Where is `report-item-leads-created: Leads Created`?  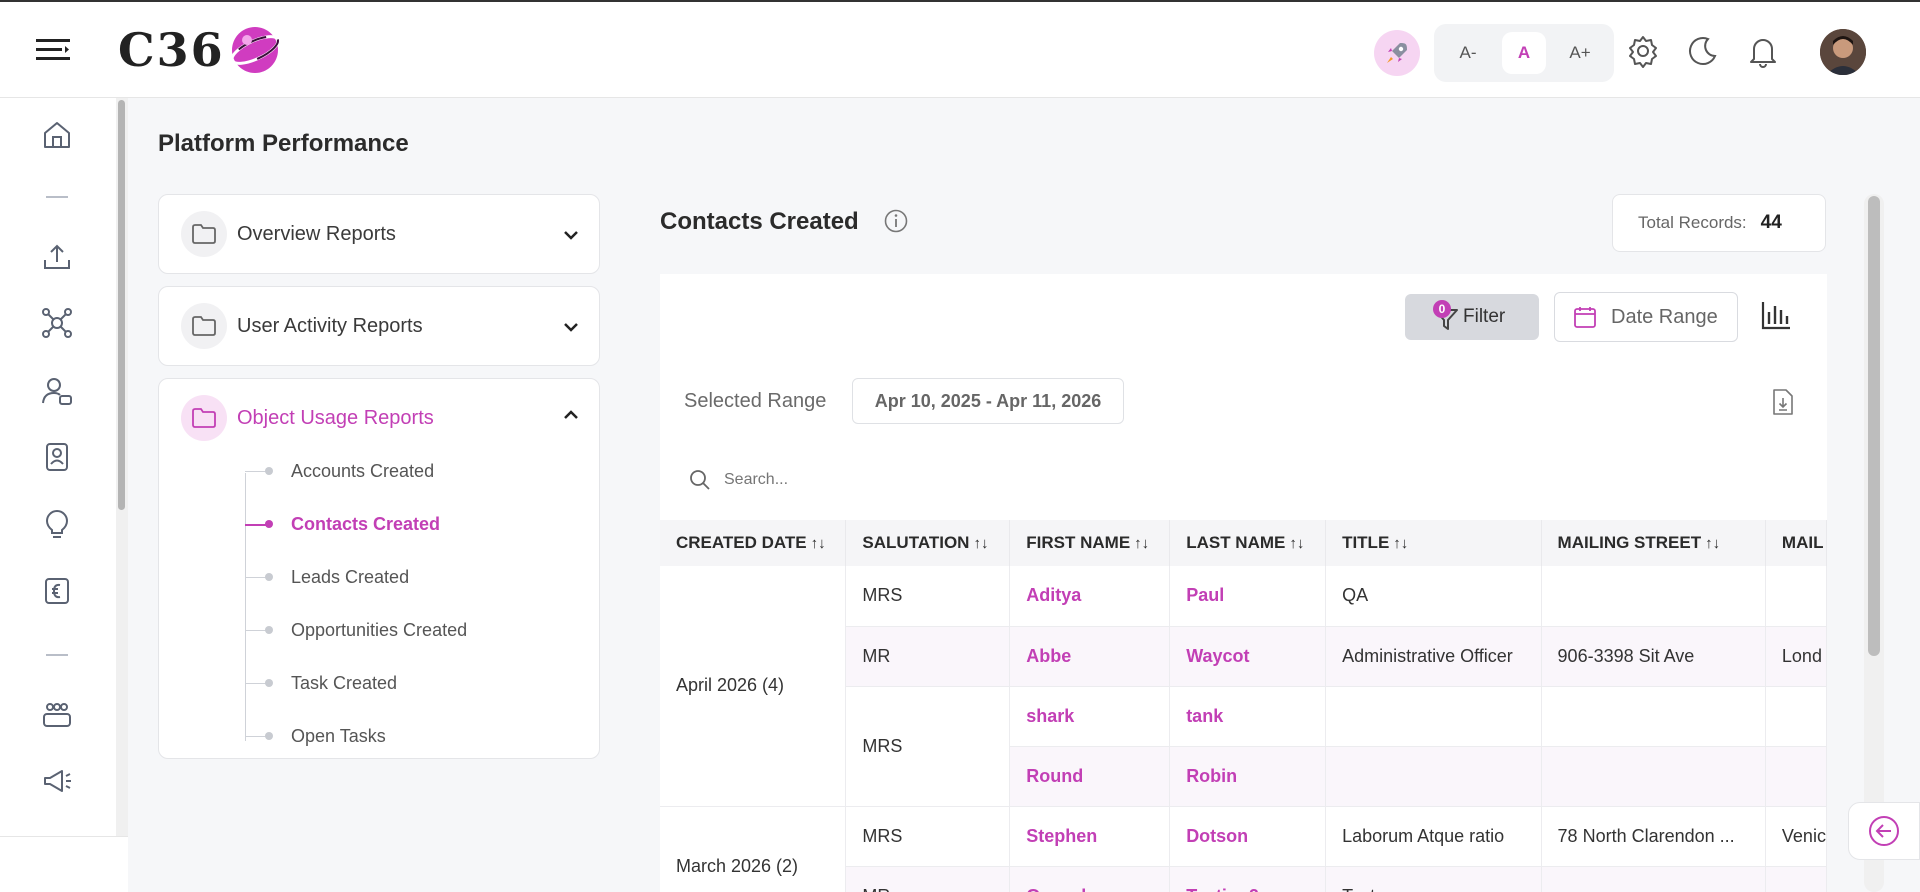 report-item-leads-created: Leads Created is located at coordinates (379, 577).